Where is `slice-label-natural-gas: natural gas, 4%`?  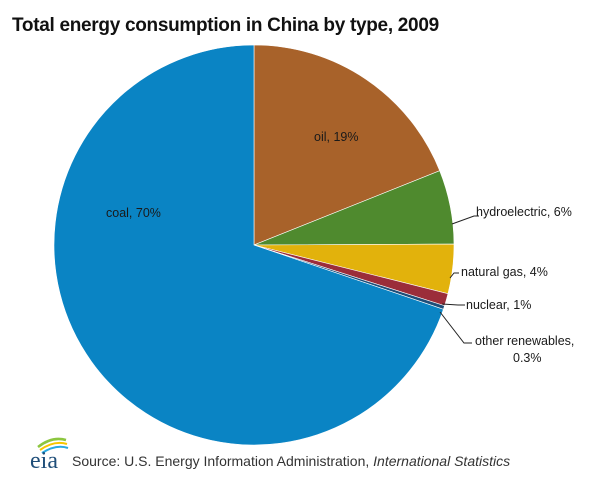 slice-label-natural-gas: natural gas, 4% is located at coordinates (504, 272).